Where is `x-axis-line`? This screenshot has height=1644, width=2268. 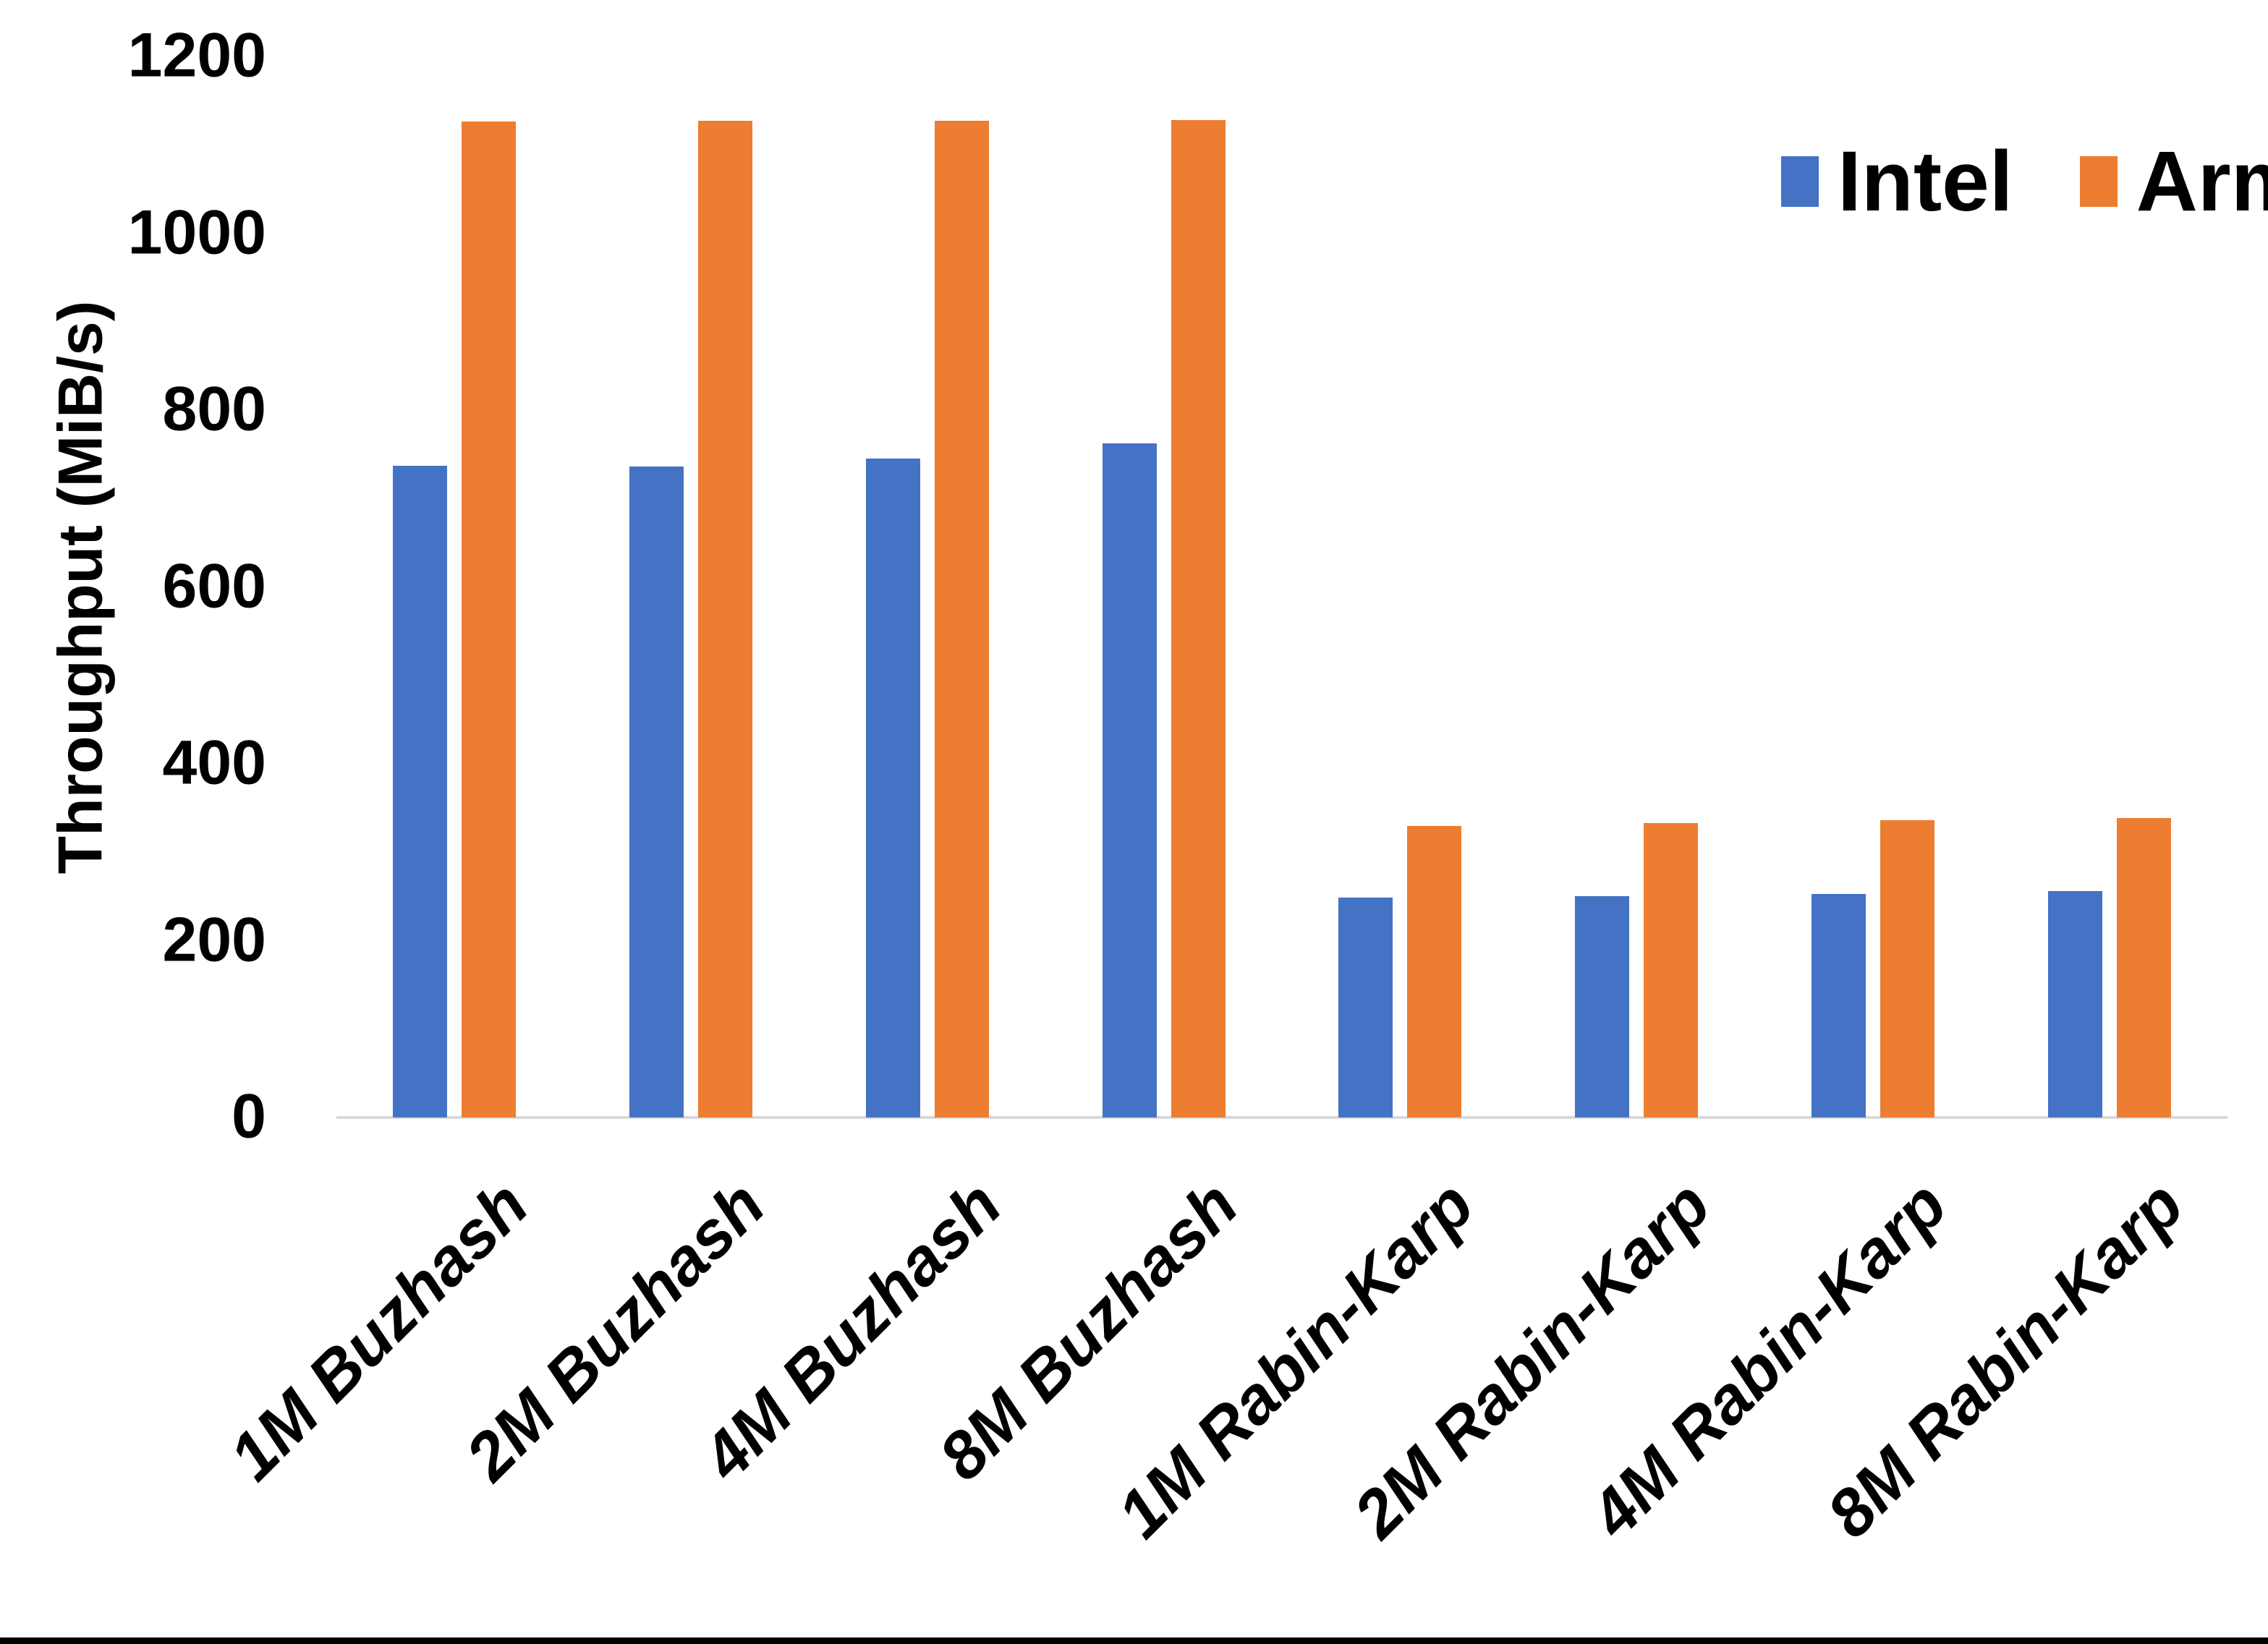
x-axis-line is located at coordinates (1281, 1117).